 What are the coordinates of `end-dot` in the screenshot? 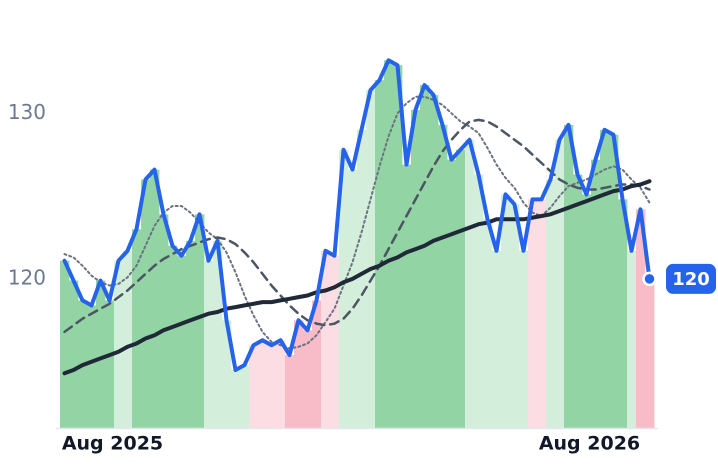 It's located at (649, 279).